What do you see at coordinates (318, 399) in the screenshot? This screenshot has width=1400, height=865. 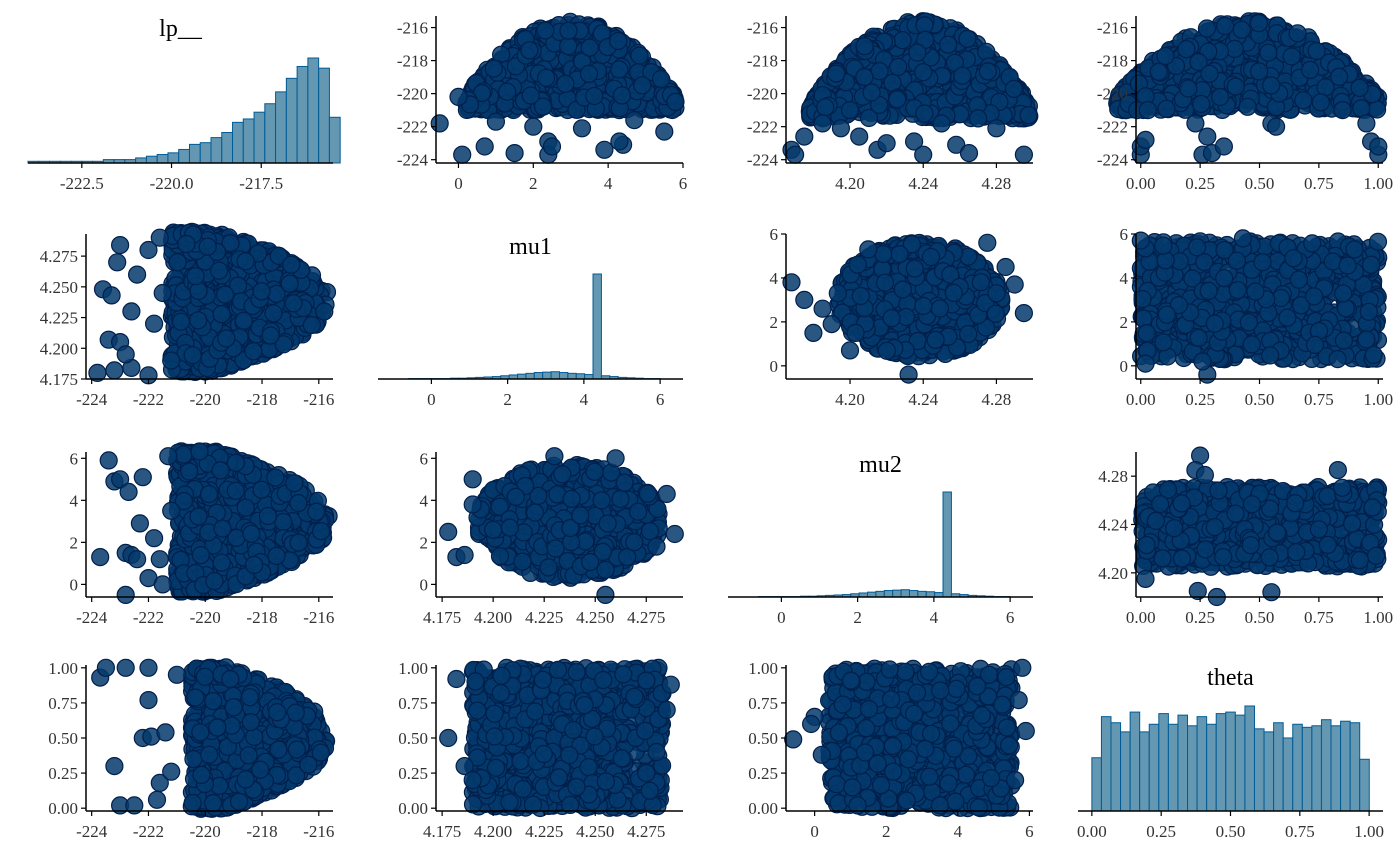 I see `x-tick-label: -216` at bounding box center [318, 399].